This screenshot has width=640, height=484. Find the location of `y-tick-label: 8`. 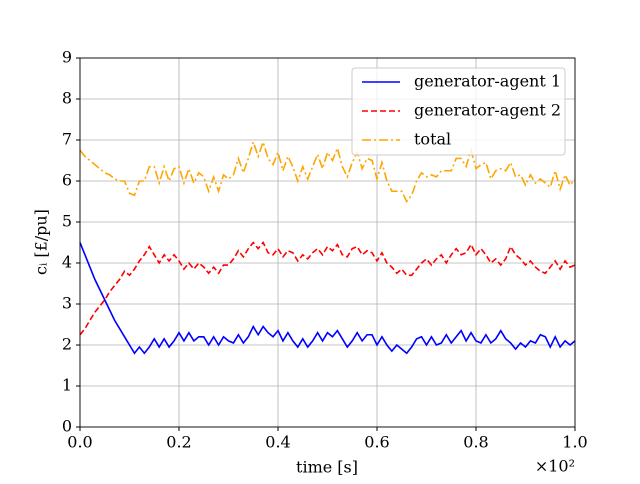

y-tick-label: 8 is located at coordinates (67, 98).